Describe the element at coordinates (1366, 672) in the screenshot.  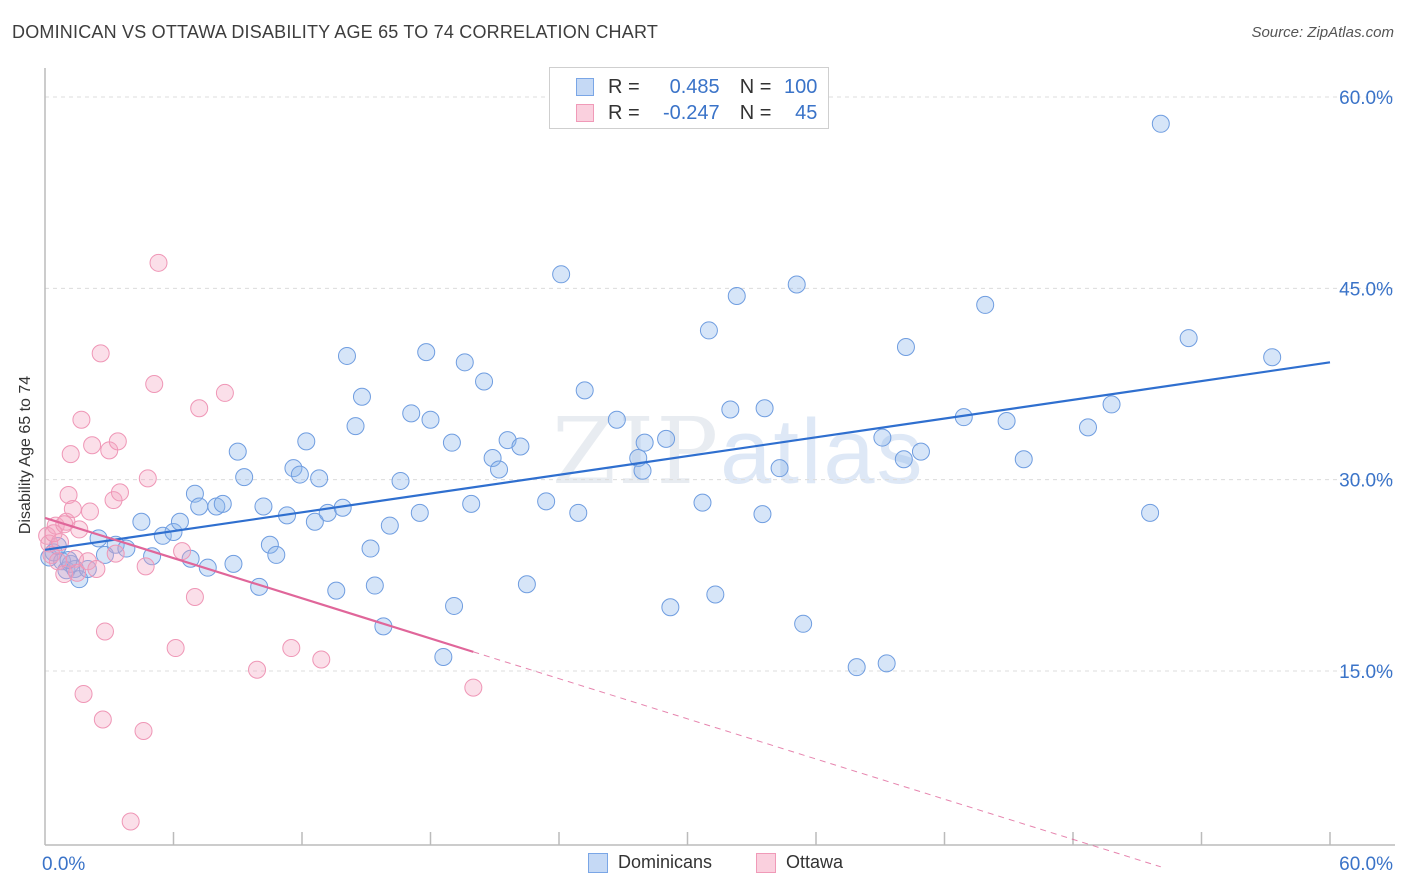
I see `y-tick-label: 15.0%` at that location.